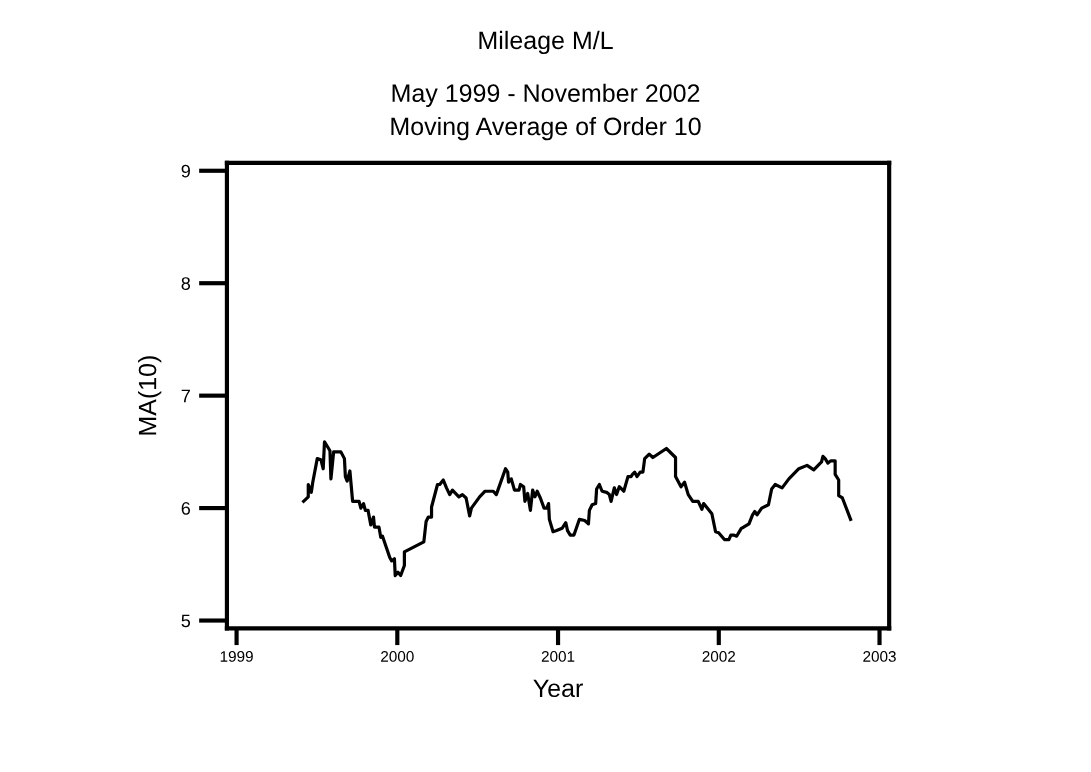  I want to click on y-tick-label: 6, so click(186, 508).